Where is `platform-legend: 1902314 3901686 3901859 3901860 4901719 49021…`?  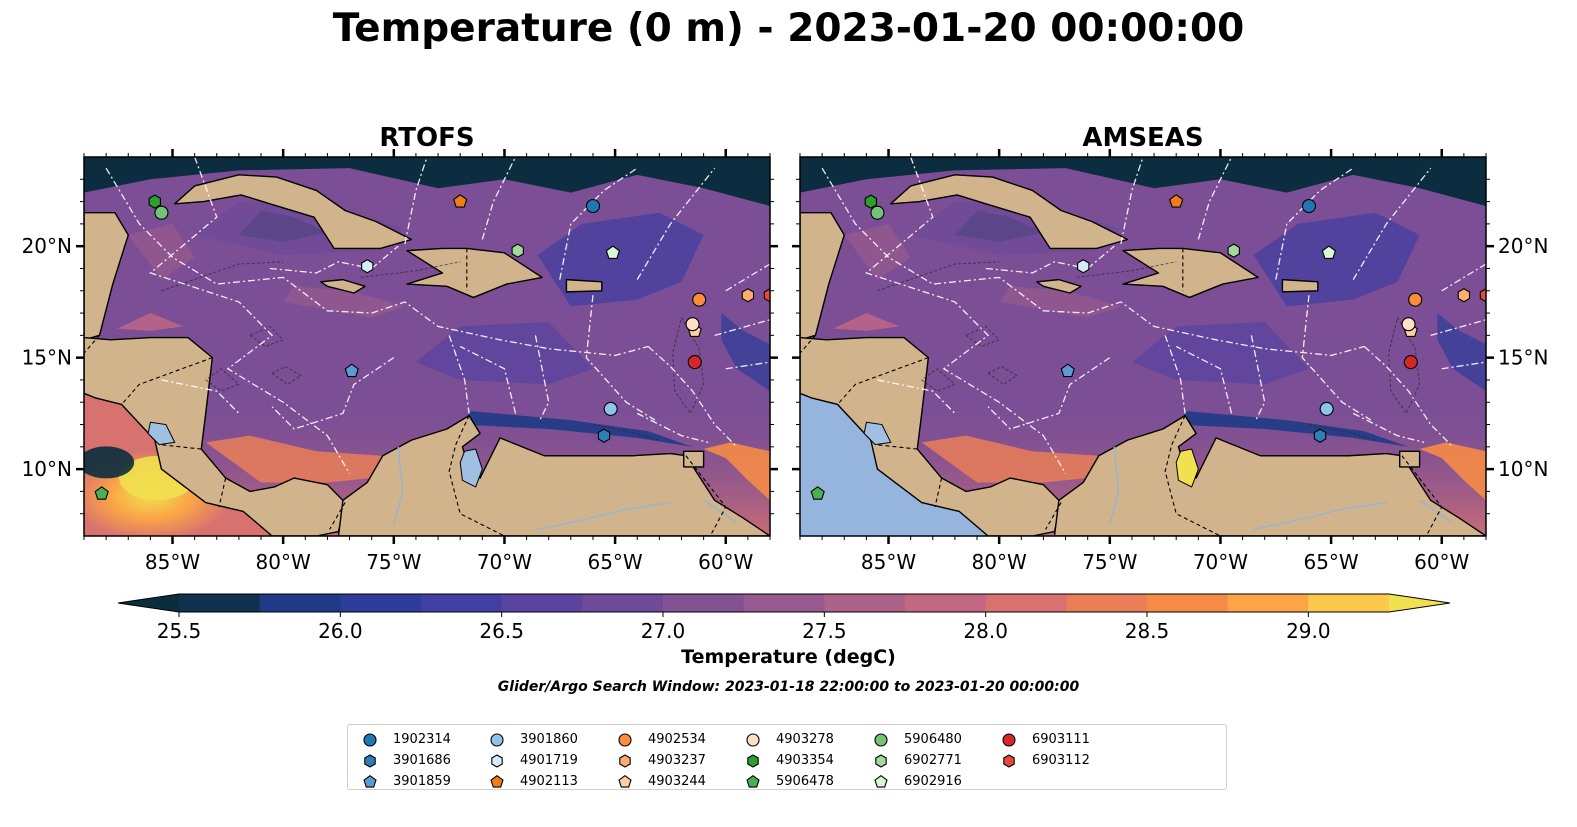 platform-legend: 1902314 3901686 3901859 3901860 4901719 49021… is located at coordinates (787, 757).